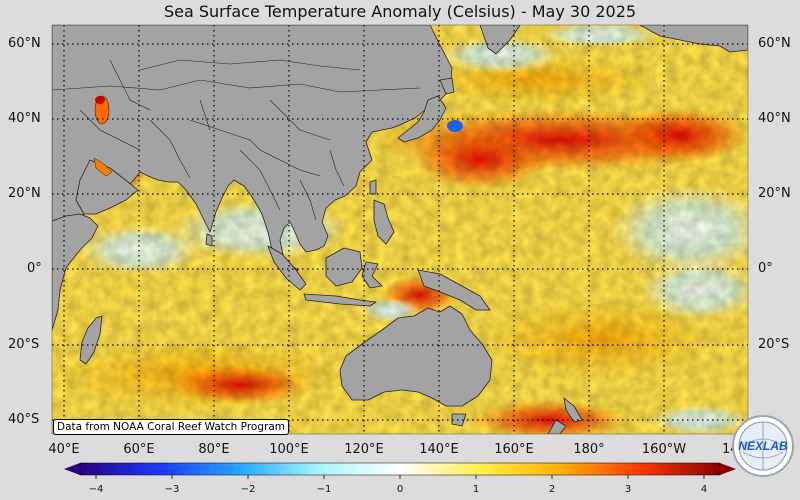 This screenshot has height=500, width=800. Describe the element at coordinates (459, 420) in the screenshot. I see `tasmania` at that location.